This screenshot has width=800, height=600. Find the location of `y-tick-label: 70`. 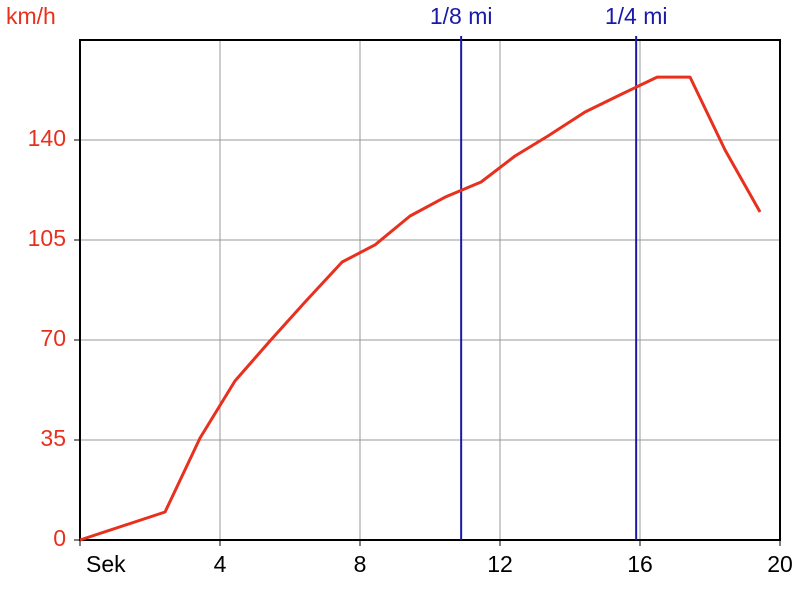

y-tick-label: 70 is located at coordinates (53, 338).